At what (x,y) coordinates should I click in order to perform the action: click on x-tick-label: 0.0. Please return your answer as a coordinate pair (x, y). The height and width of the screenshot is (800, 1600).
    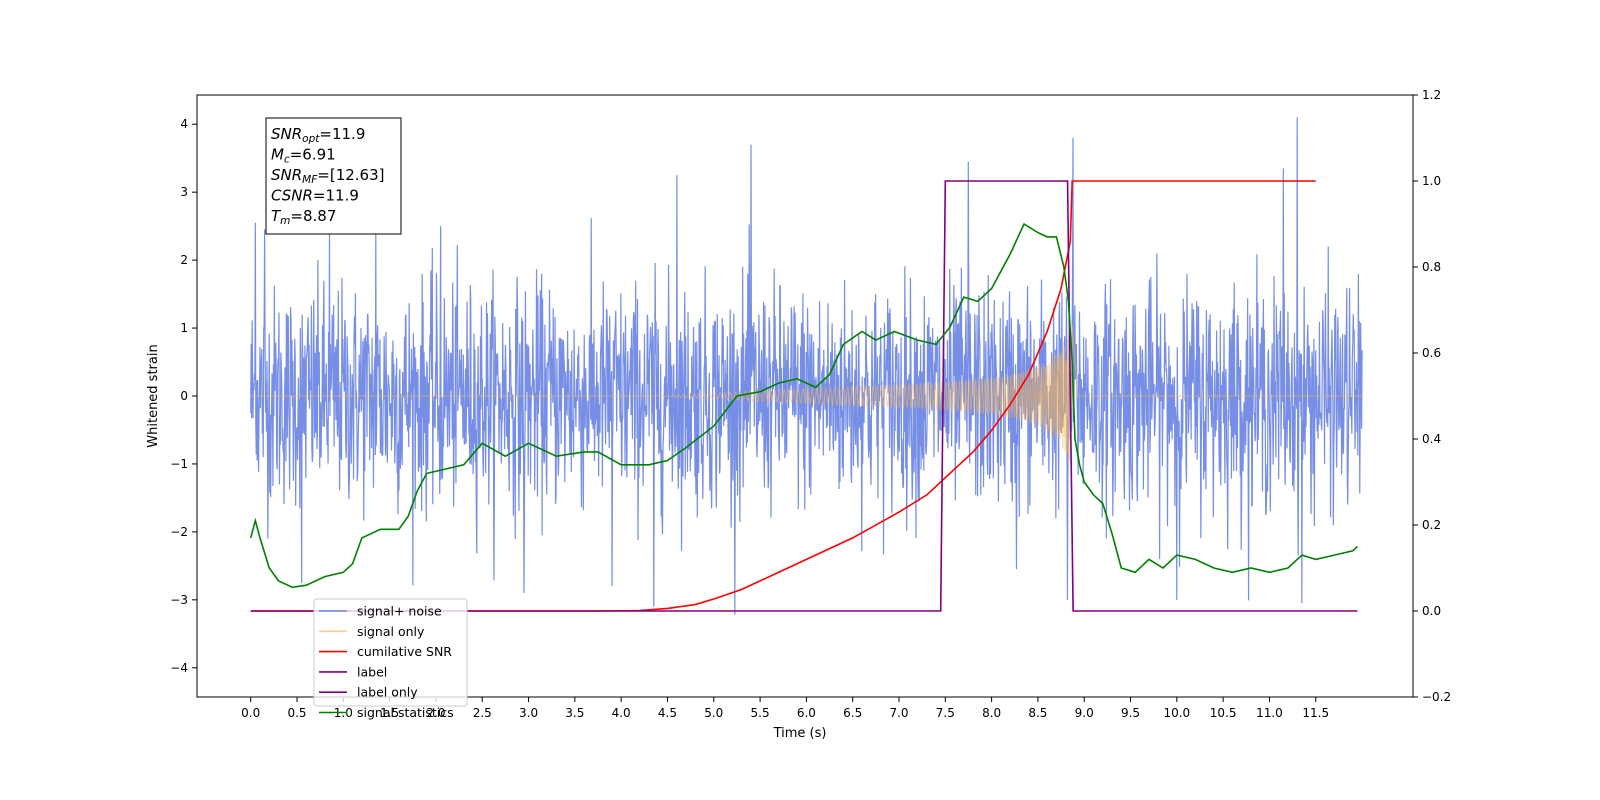
    Looking at the image, I should click on (250, 713).